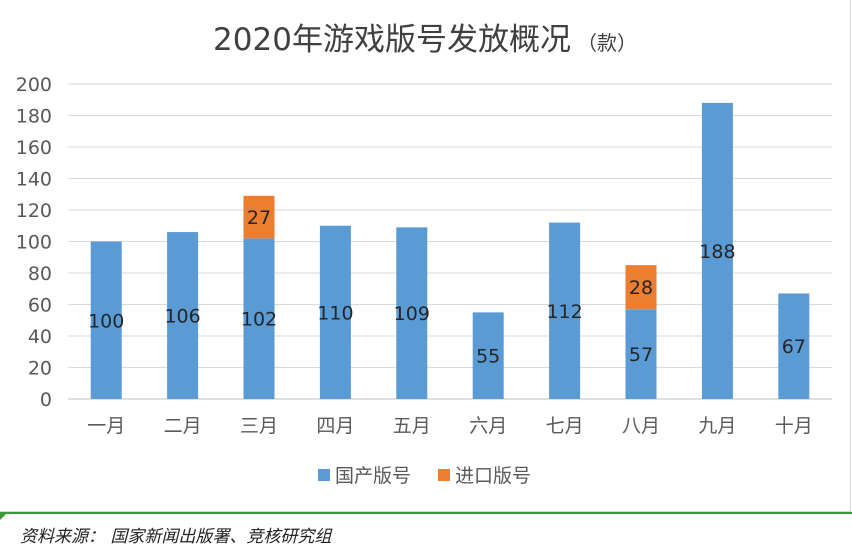 This screenshot has width=852, height=550. What do you see at coordinates (34, 211) in the screenshot?
I see `y-tick-label: 120` at bounding box center [34, 211].